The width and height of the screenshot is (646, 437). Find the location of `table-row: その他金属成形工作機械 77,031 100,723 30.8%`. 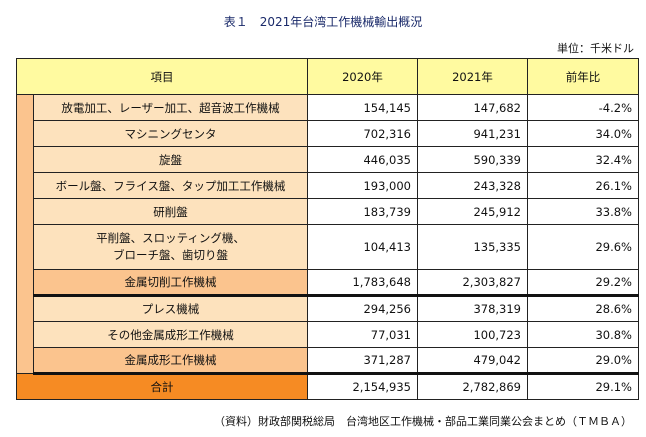

table-row: その他金属成形工作機械 77,031 100,723 30.8% is located at coordinates (328, 334).